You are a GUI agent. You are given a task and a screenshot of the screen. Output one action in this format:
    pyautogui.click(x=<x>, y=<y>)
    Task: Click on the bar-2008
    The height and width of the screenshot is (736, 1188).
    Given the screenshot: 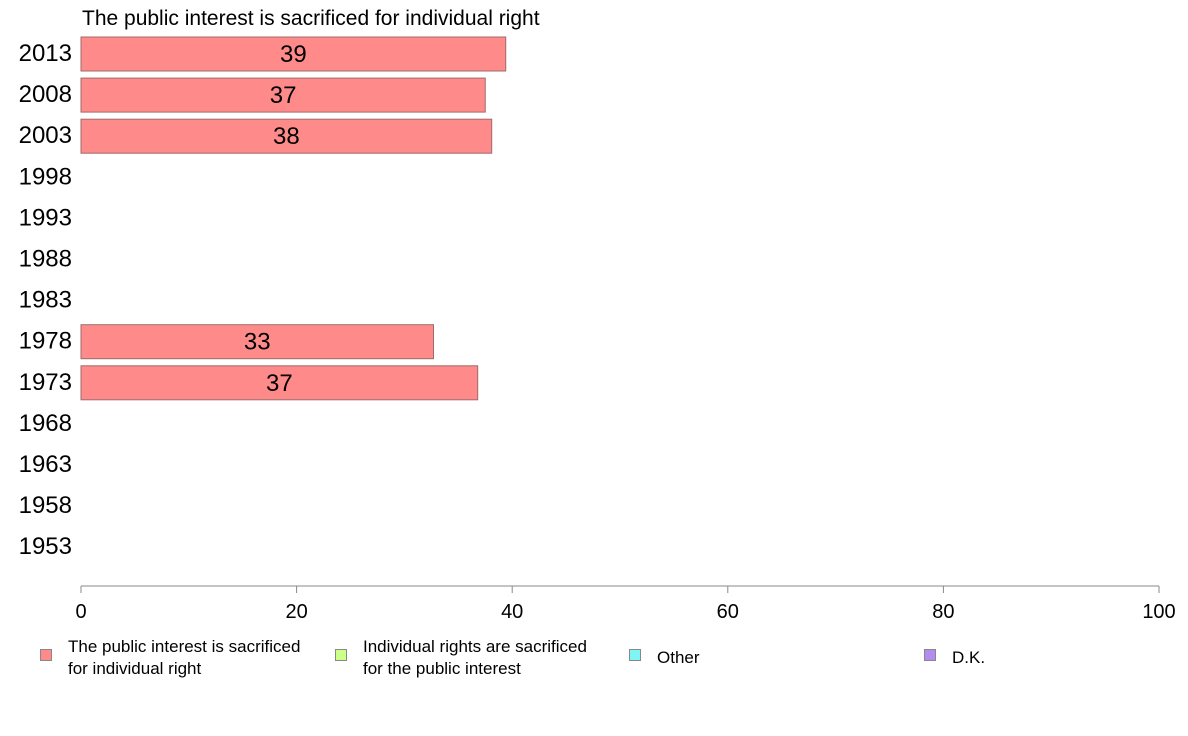 What is the action you would take?
    pyautogui.click(x=283, y=95)
    